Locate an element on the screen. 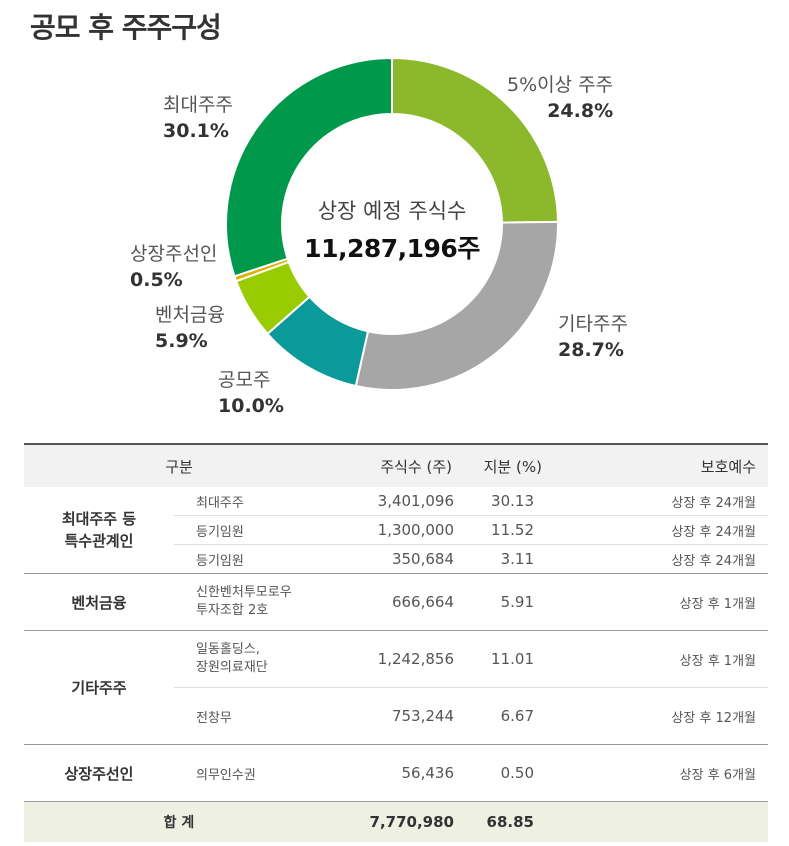 The height and width of the screenshot is (846, 789). shares-cell: 753,244 is located at coordinates (399, 716).